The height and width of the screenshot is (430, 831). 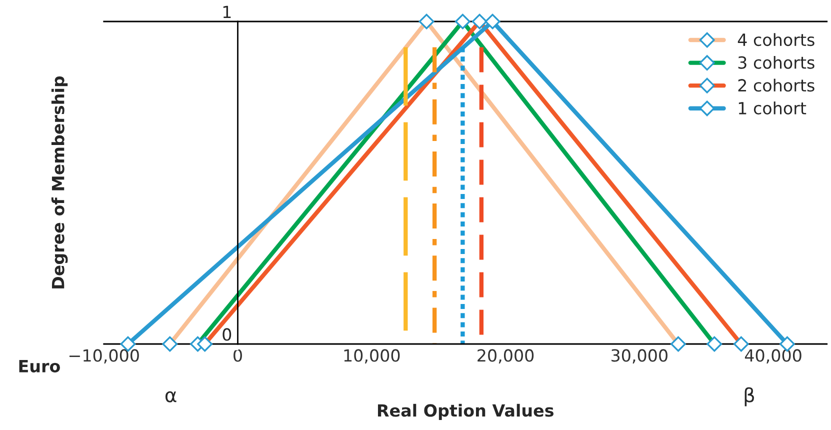 What do you see at coordinates (39, 366) in the screenshot?
I see `text: Euro` at bounding box center [39, 366].